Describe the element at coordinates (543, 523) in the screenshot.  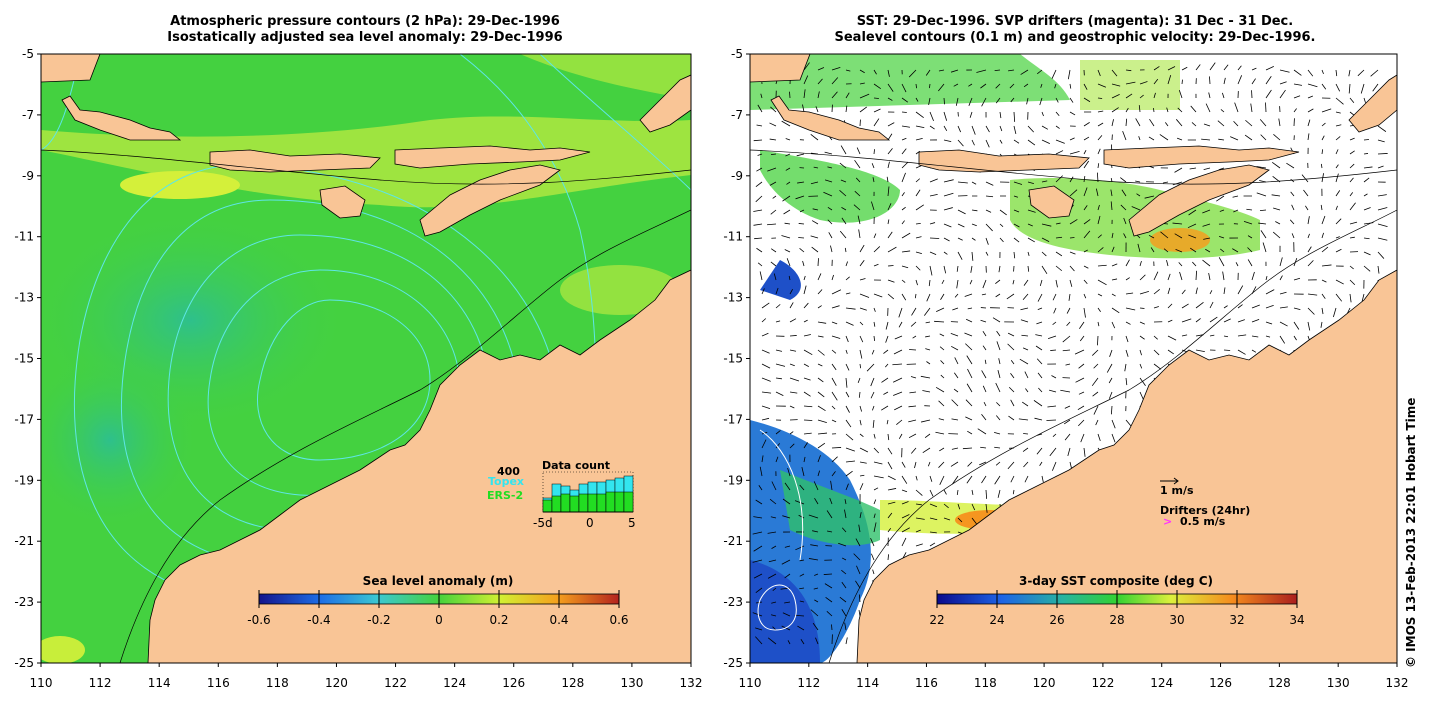
I see `data-count-tick-min: -5d` at that location.